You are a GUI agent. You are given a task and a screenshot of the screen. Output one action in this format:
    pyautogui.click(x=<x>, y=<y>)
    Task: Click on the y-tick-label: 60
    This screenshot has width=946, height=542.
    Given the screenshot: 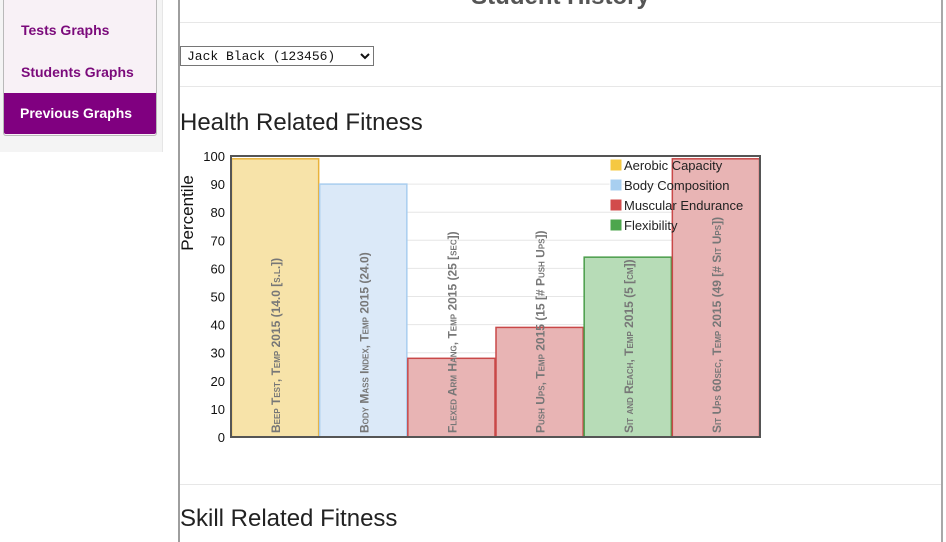 What is the action you would take?
    pyautogui.click(x=218, y=268)
    